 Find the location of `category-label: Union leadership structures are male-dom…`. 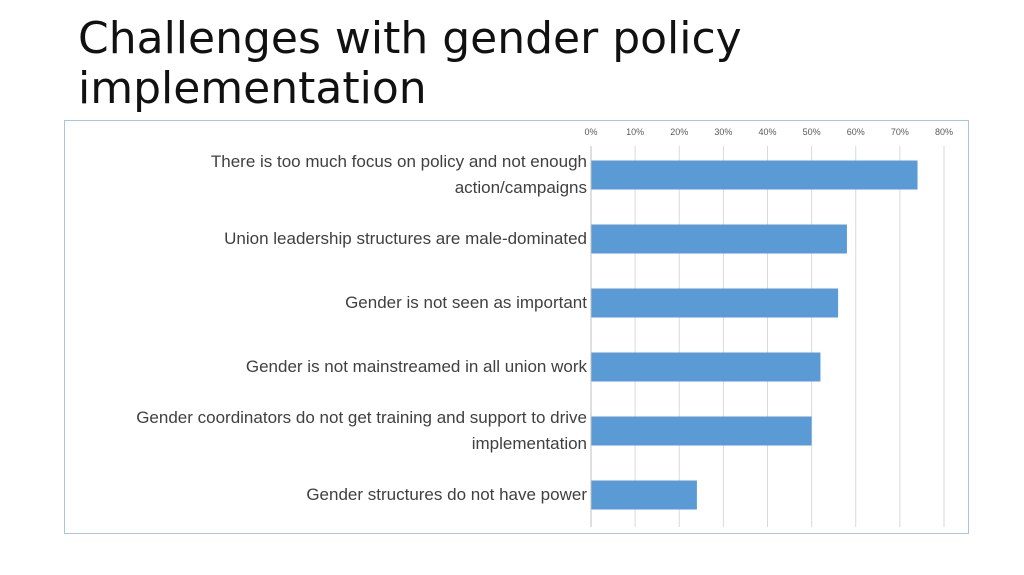

category-label: Union leadership structures are male-dom… is located at coordinates (405, 238).